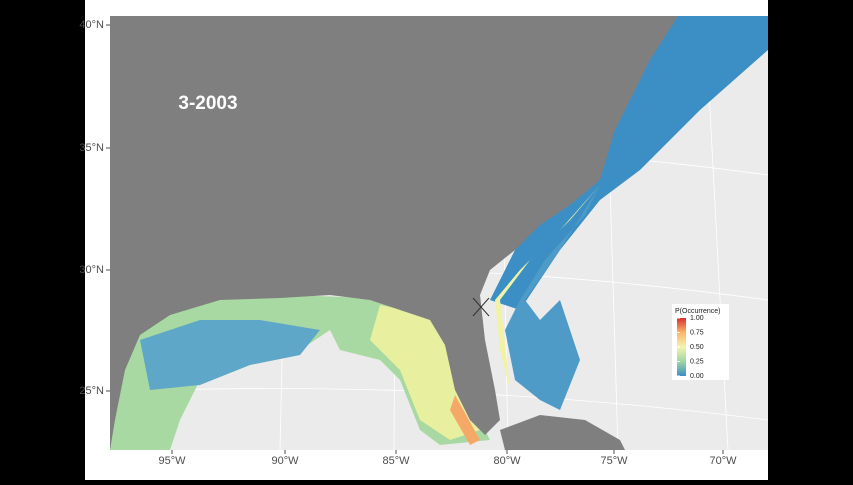 Image resolution: width=853 pixels, height=485 pixels. I want to click on y-tick-label: 30°N, so click(91, 270).